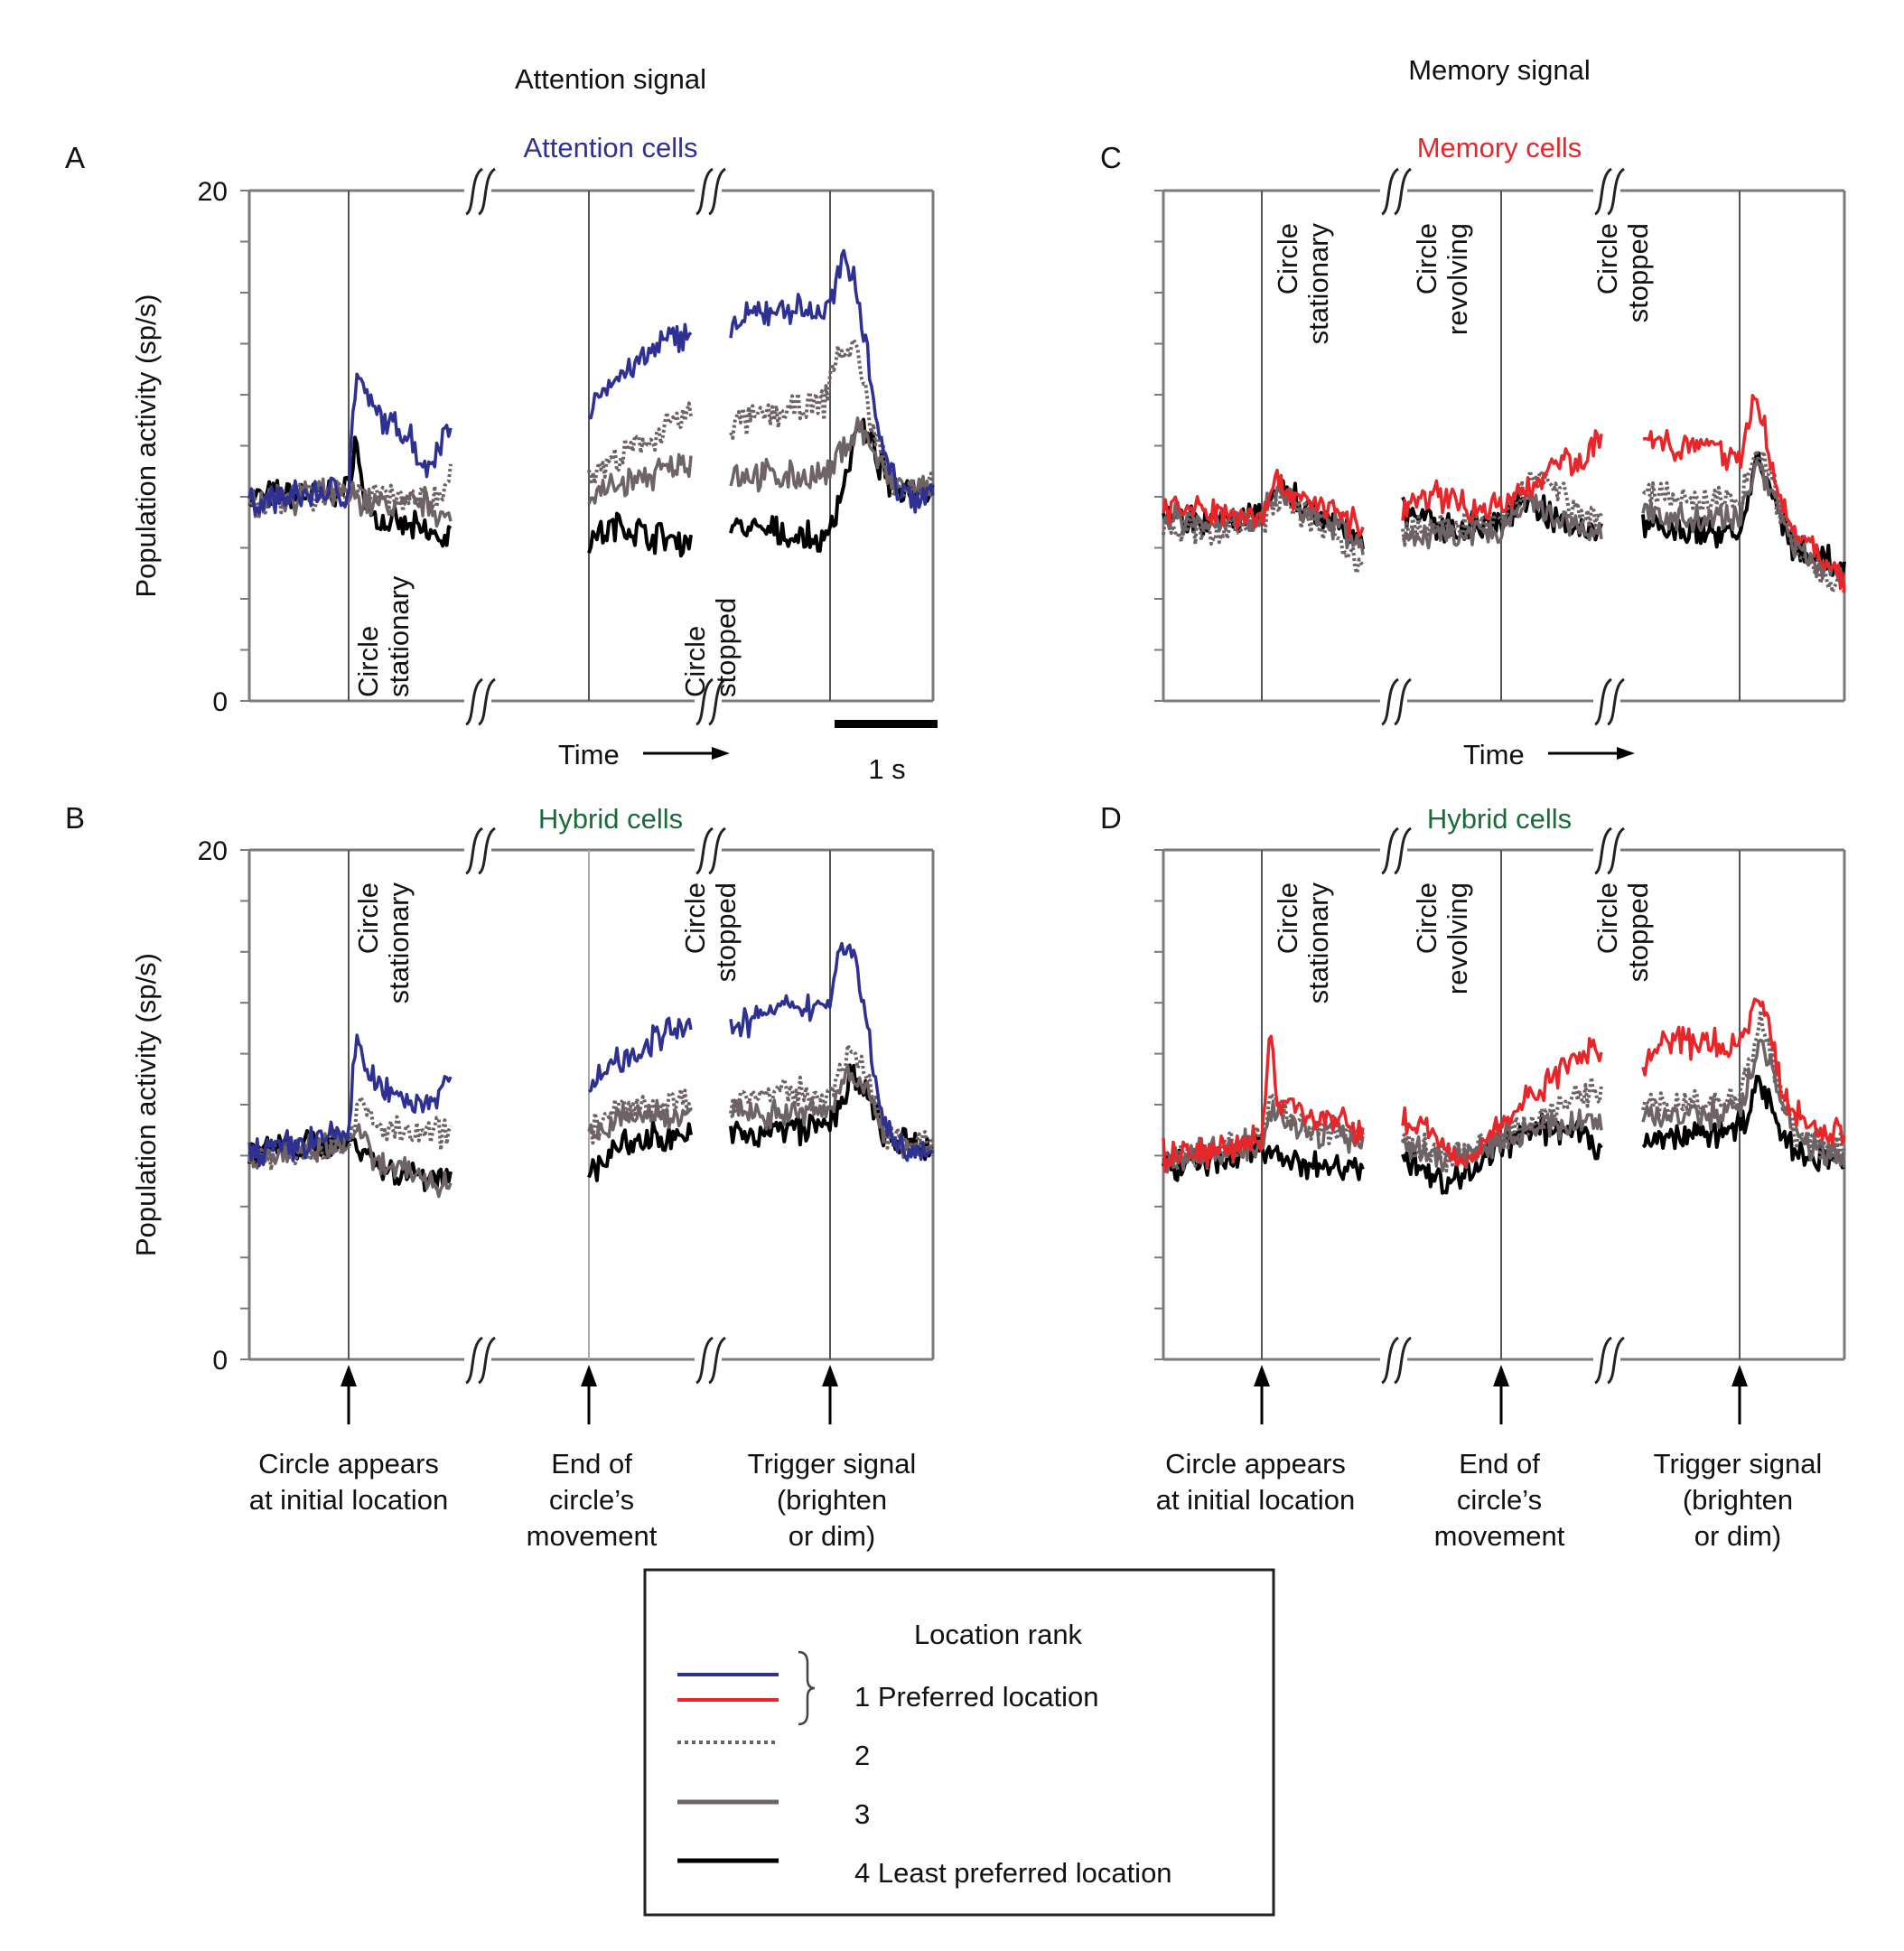 This screenshot has width=1904, height=1951. I want to click on time-arrow-icon, so click(721, 753).